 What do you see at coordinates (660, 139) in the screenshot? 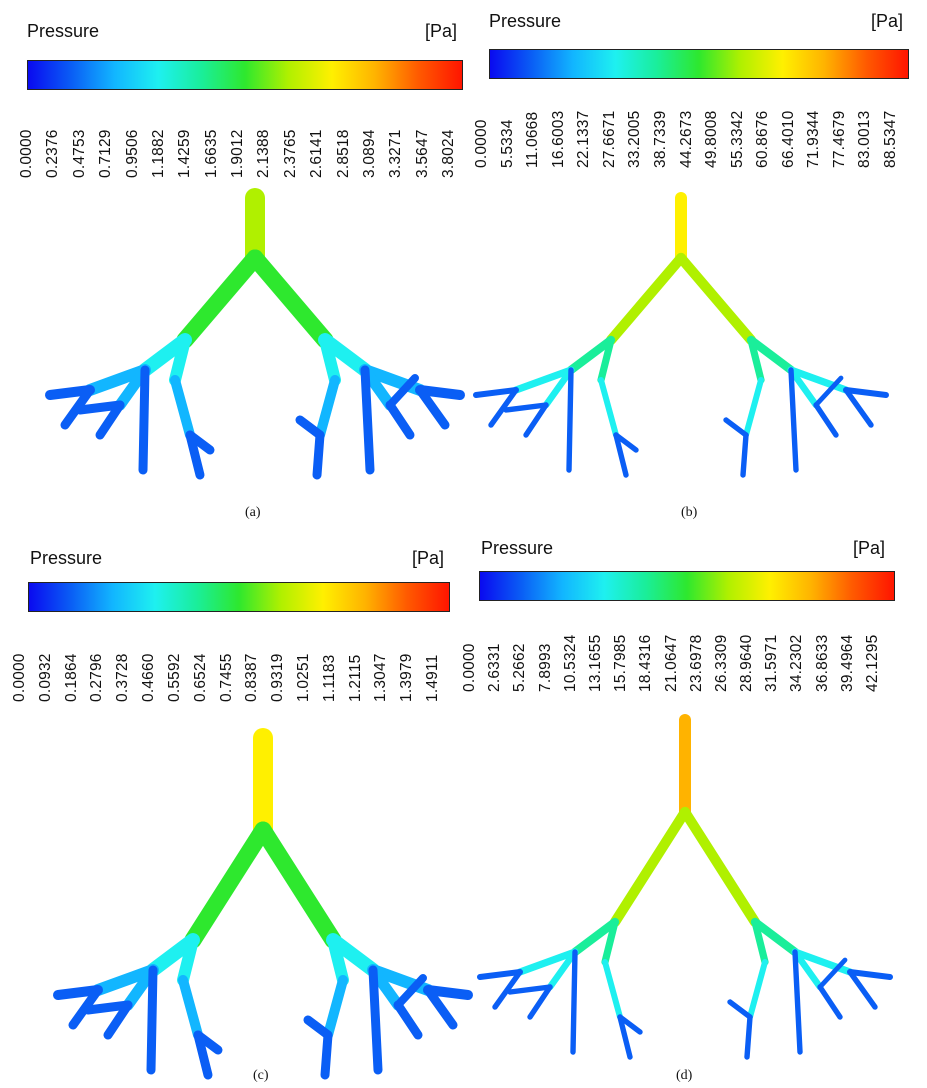
I see `tick-label: 38.7339` at bounding box center [660, 139].